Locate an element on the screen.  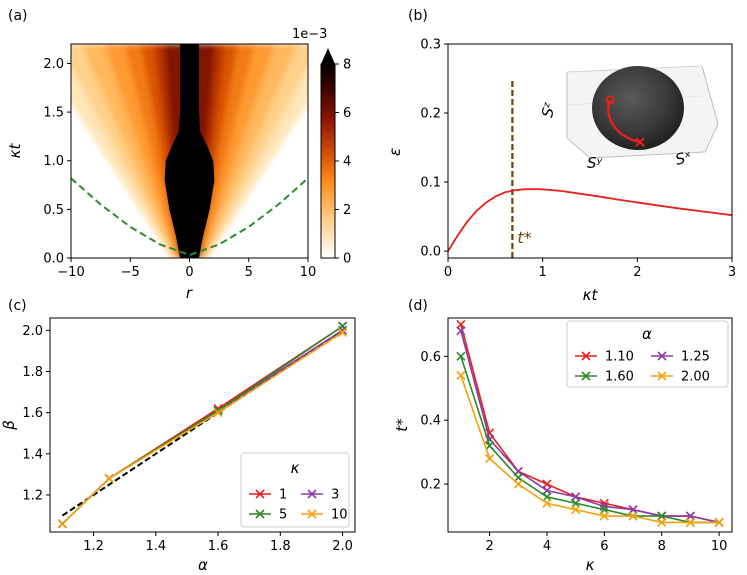
x-tick-label: 1.4 is located at coordinates (155, 546).